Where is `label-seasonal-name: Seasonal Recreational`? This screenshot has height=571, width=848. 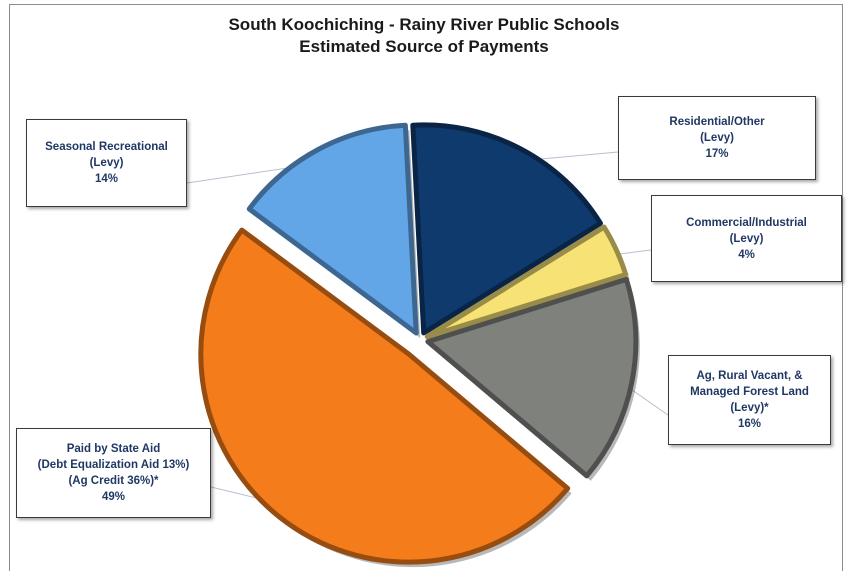 label-seasonal-name: Seasonal Recreational is located at coordinates (106, 147).